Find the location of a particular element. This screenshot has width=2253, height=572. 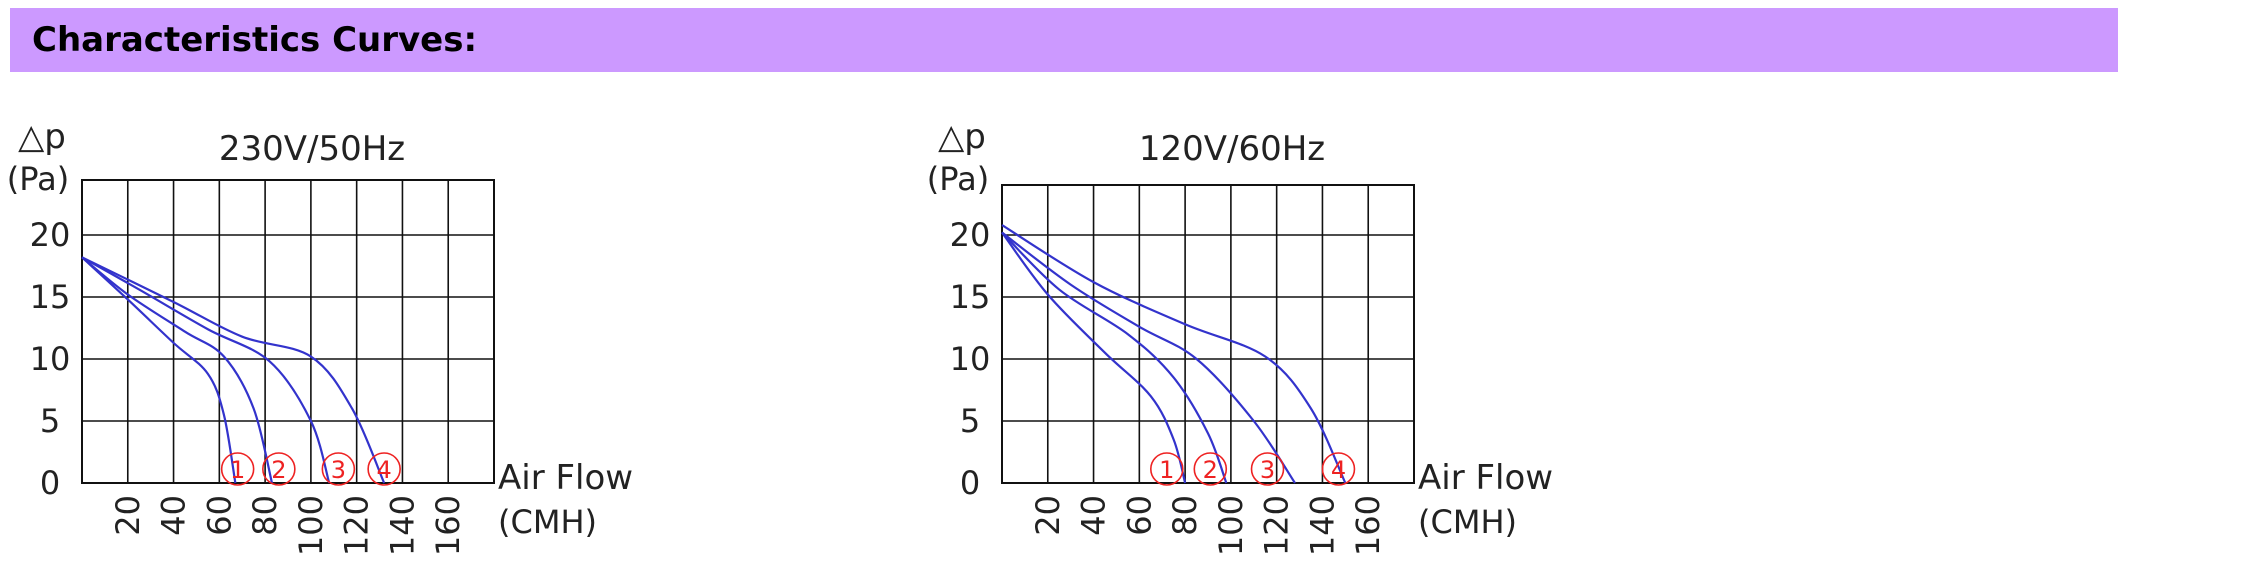

chart-title: 230V/50Hz is located at coordinates (312, 149).